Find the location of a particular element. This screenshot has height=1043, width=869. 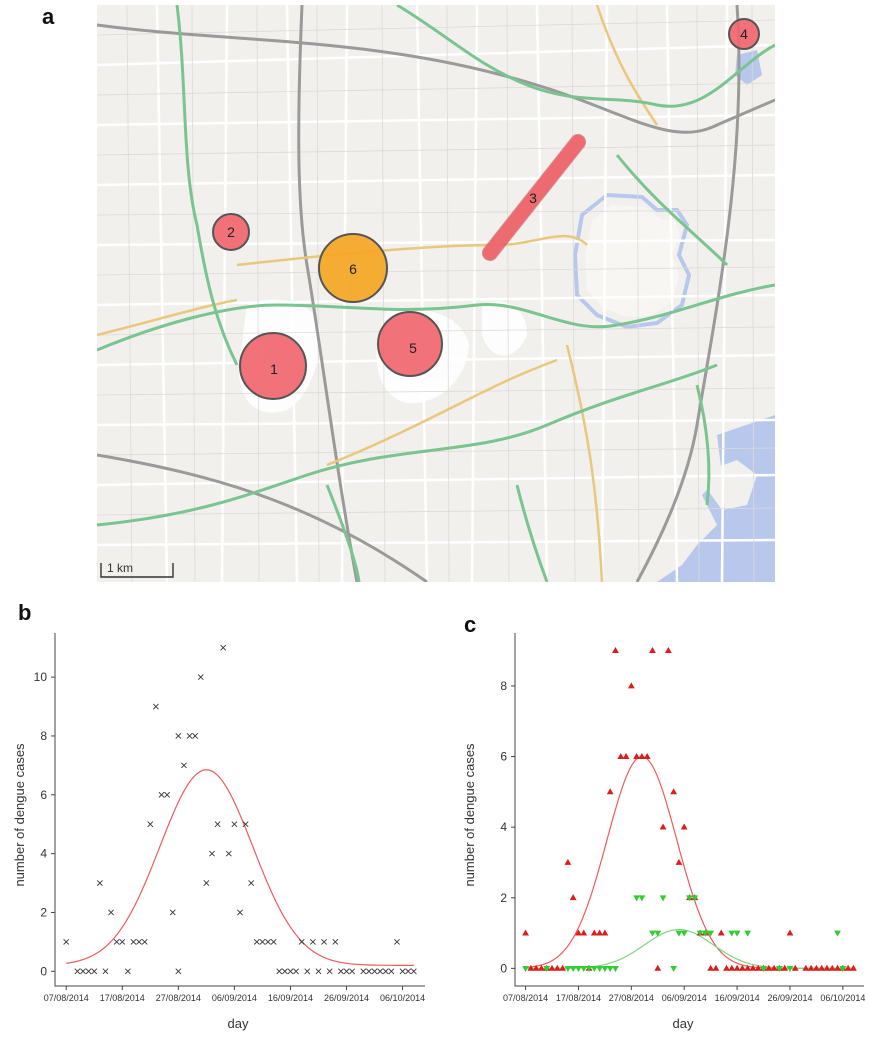

chart-b-points is located at coordinates (240, 809).